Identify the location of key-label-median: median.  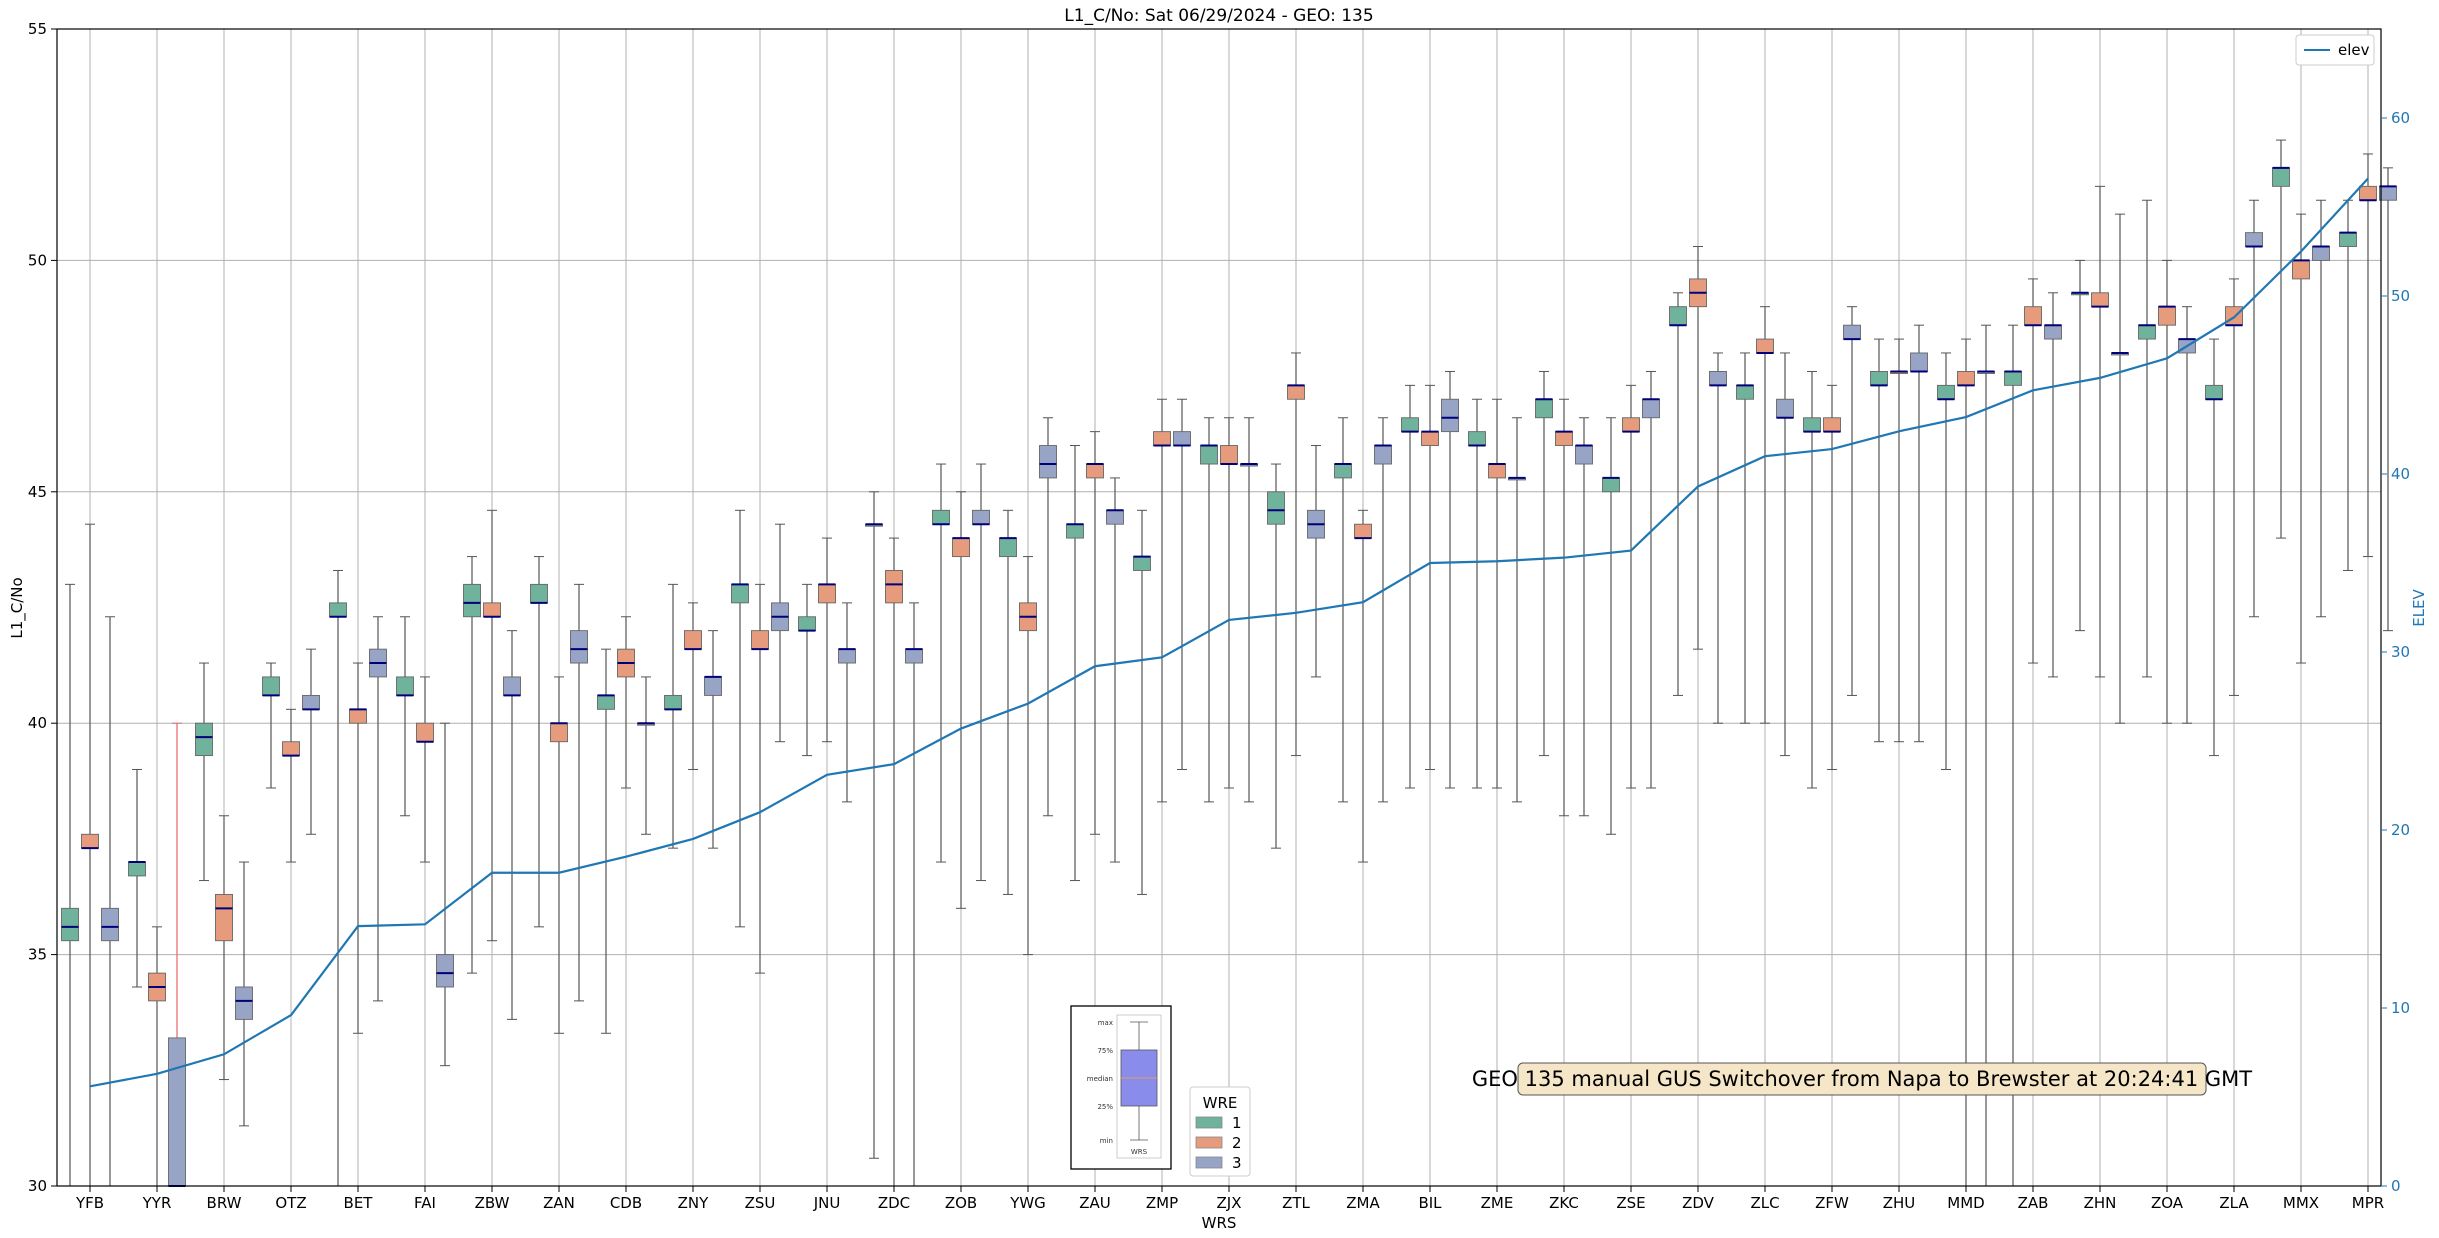
(1100, 1079).